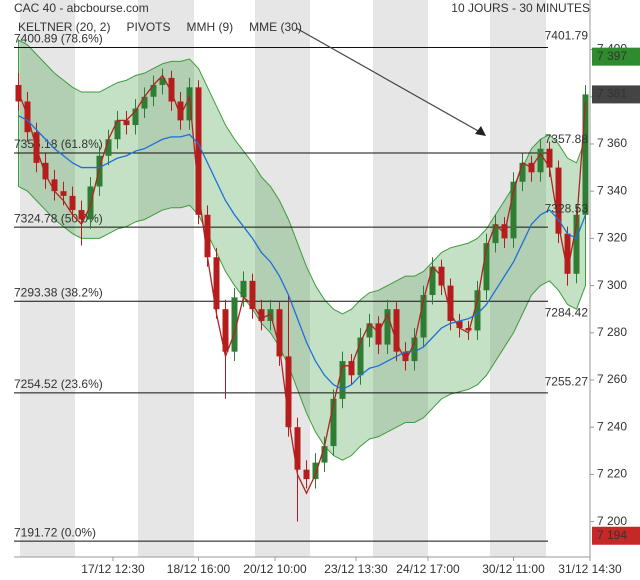 The height and width of the screenshot is (580, 640). What do you see at coordinates (113, 569) in the screenshot?
I see `x-tick-label: 17/12 12:30` at bounding box center [113, 569].